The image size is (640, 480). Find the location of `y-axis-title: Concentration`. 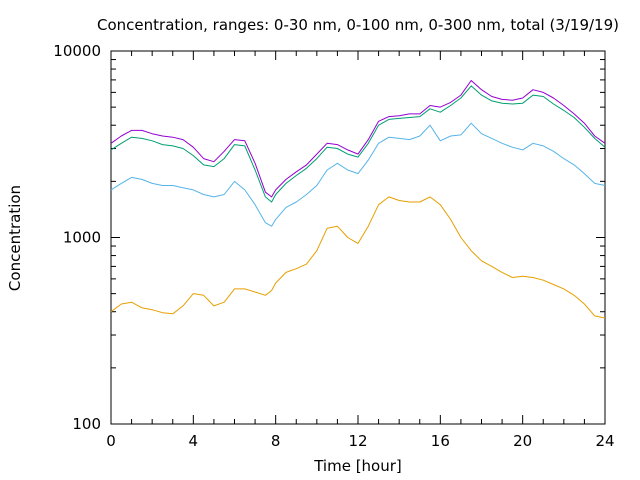

y-axis-title: Concentration is located at coordinates (15, 238).